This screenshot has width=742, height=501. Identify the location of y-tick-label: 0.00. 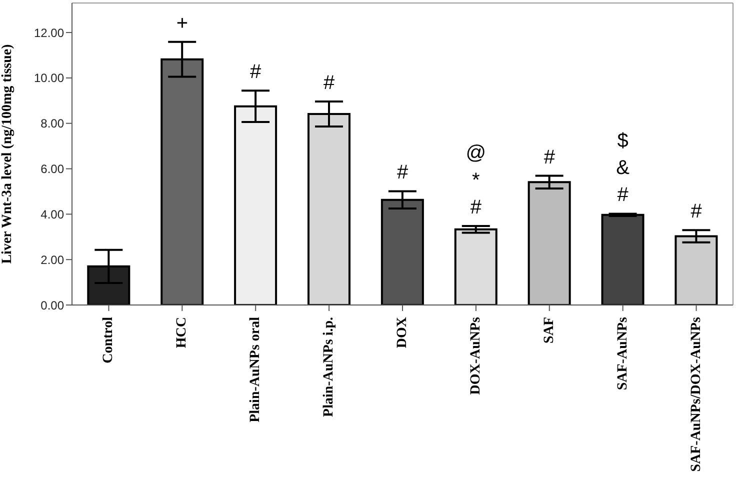
(52, 305).